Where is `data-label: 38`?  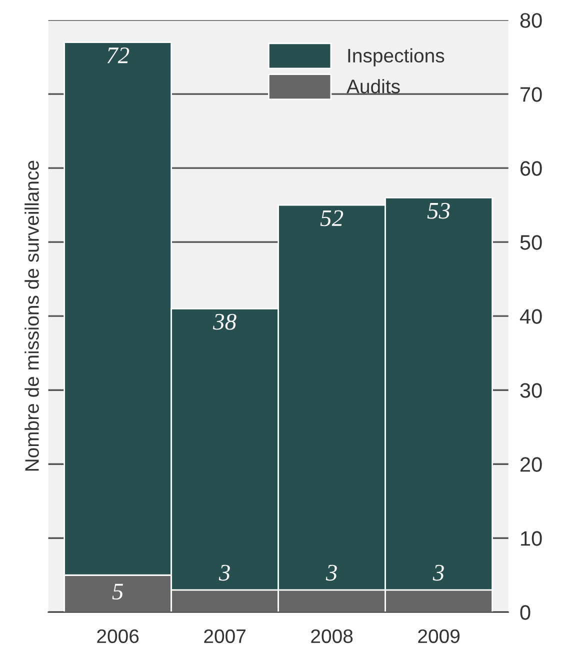 data-label: 38 is located at coordinates (224, 322).